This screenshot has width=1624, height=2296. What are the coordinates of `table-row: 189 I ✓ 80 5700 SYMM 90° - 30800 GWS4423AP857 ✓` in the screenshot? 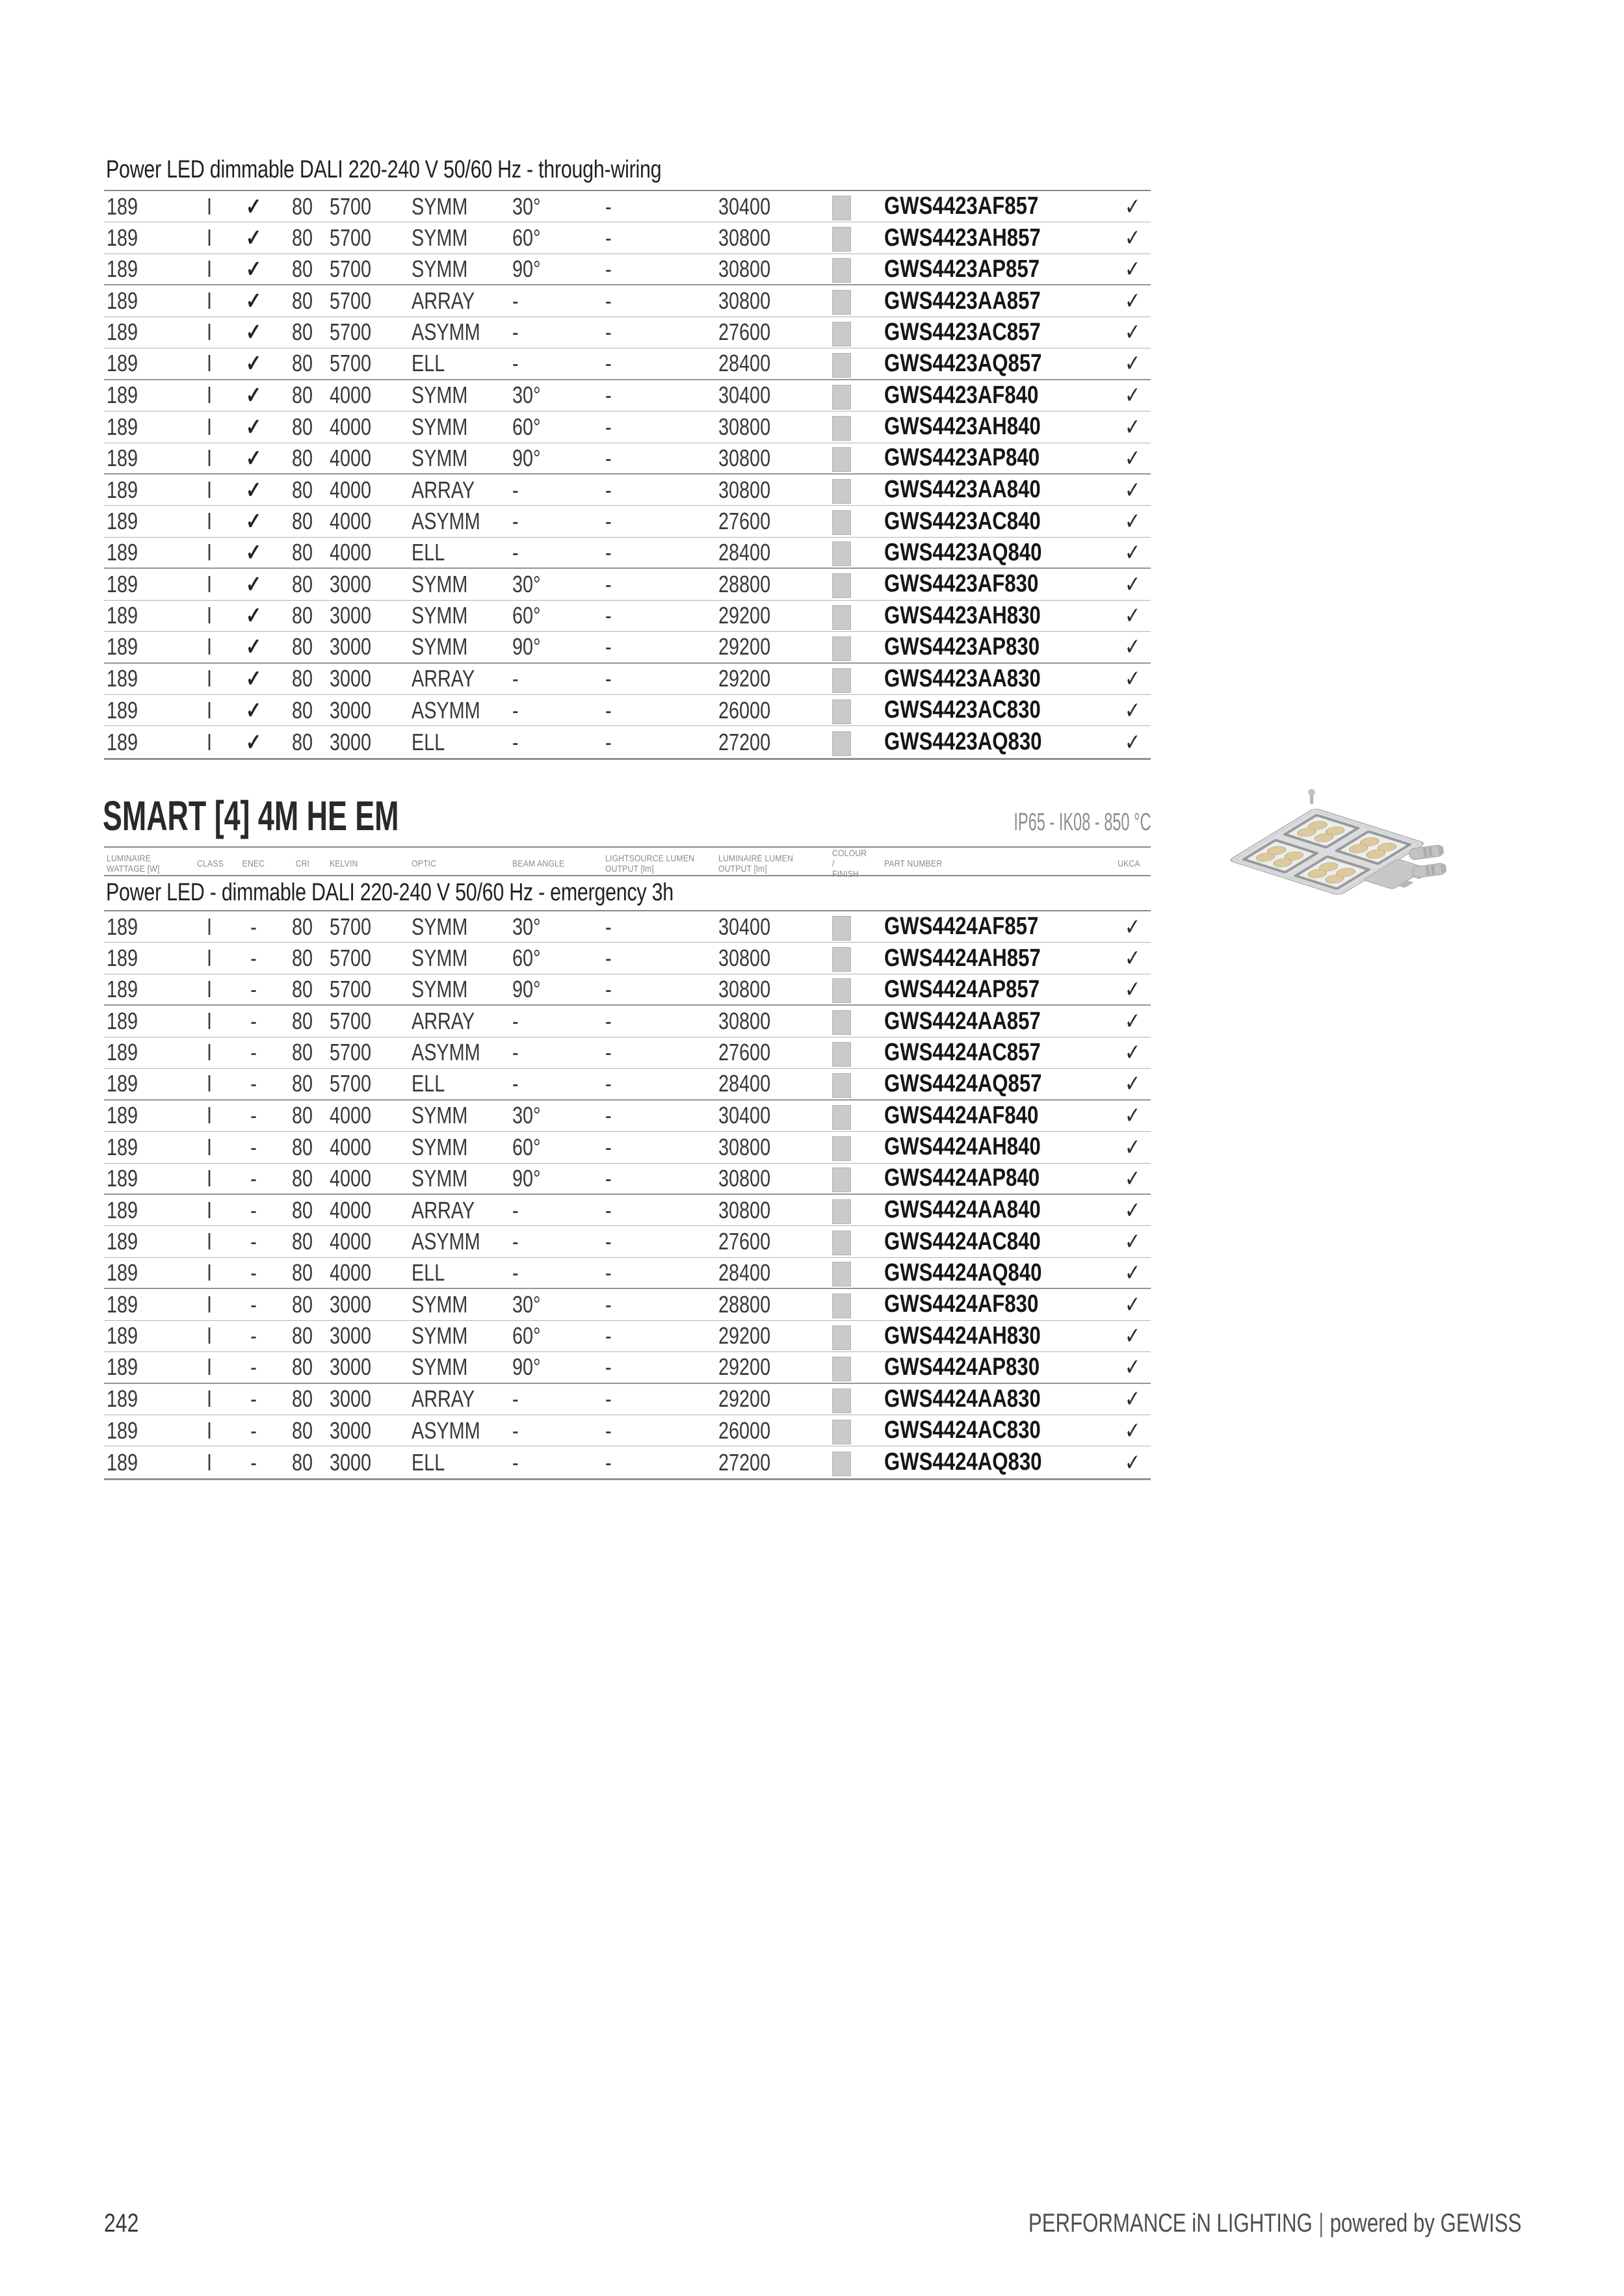 It's located at (627, 270).